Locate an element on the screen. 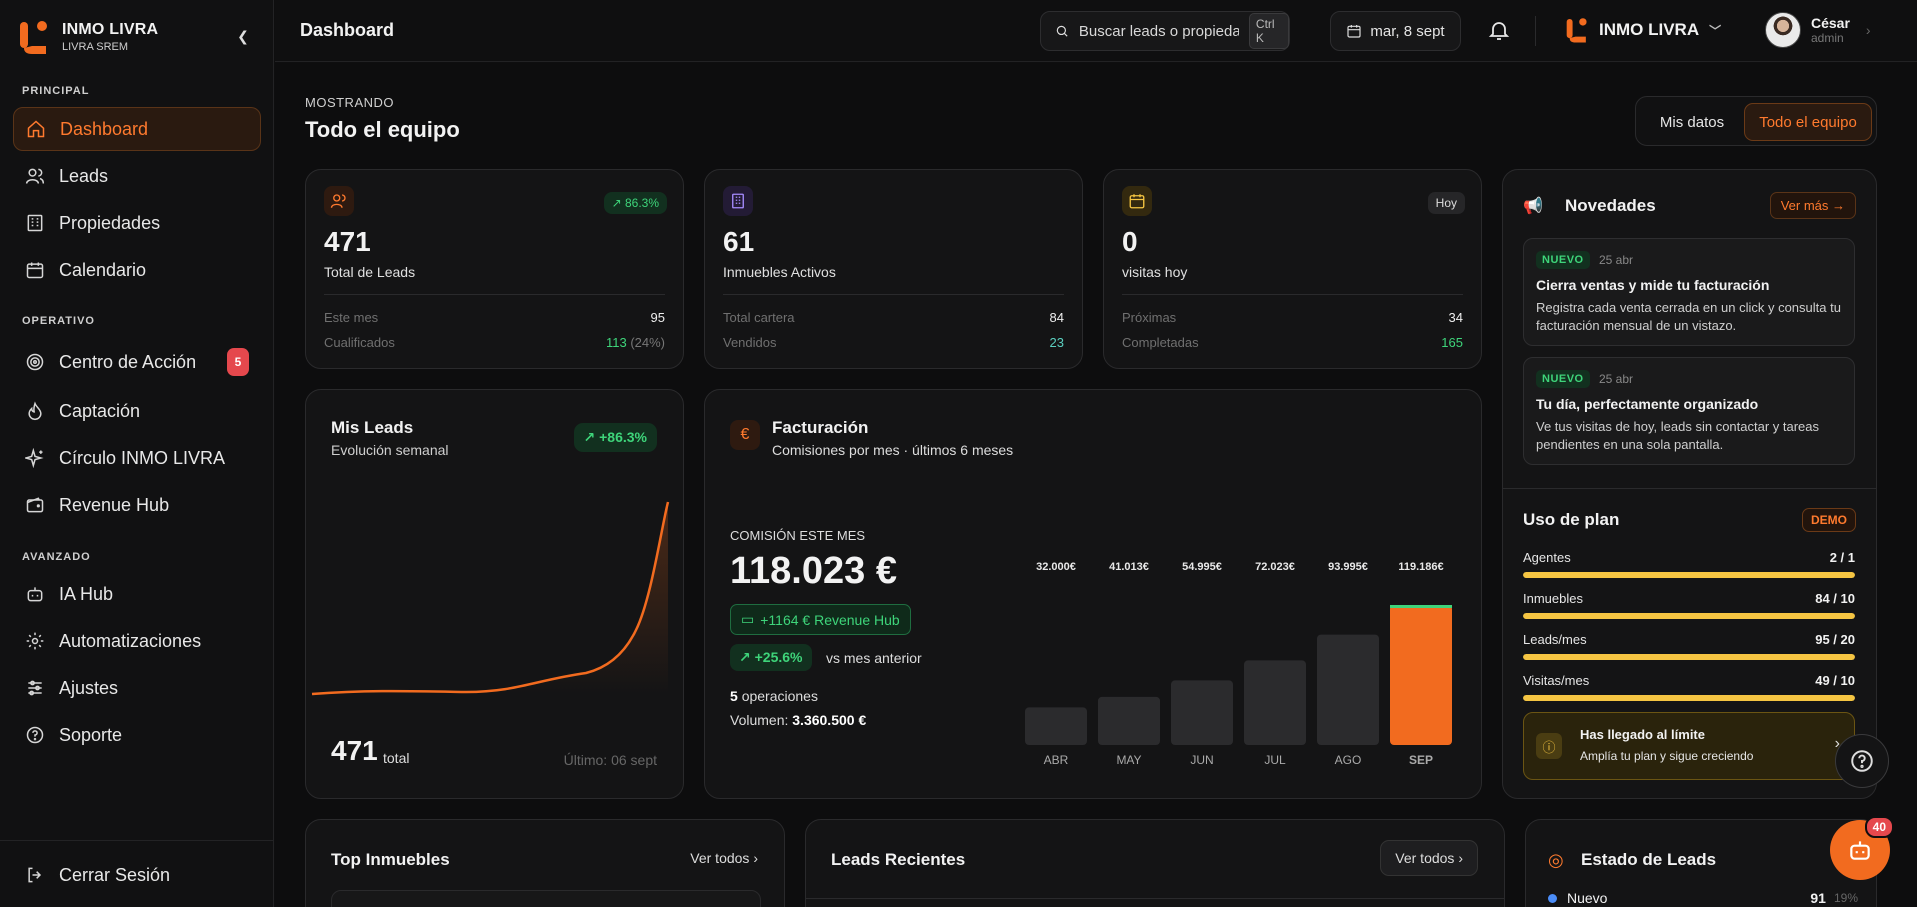 Image resolution: width=1917 pixels, height=907 pixels. recent-leads-card: Leads Recientes Ver todos › is located at coordinates (1155, 863).